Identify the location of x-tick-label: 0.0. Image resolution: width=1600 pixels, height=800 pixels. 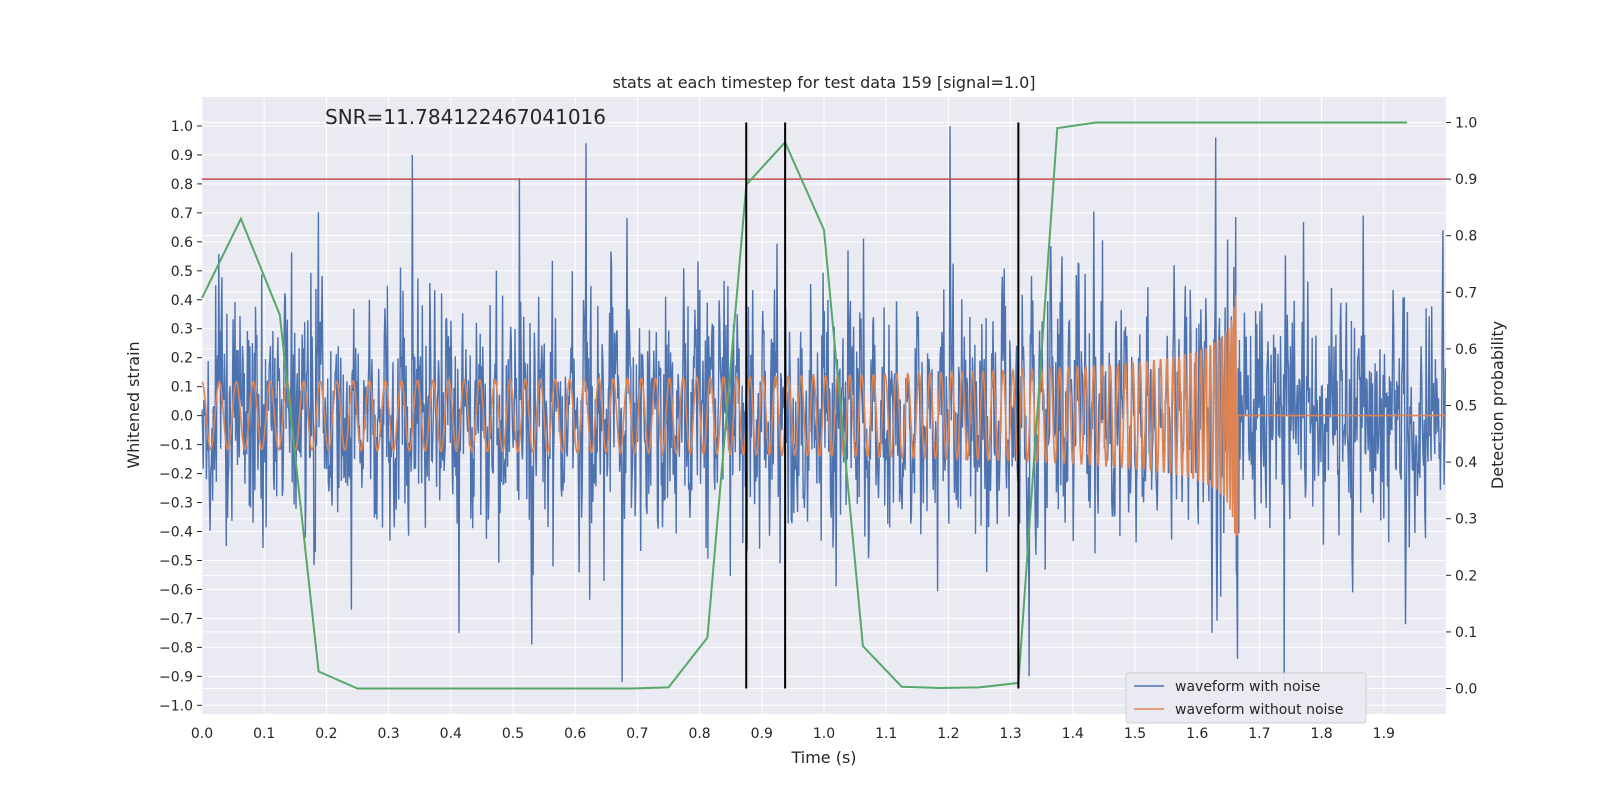
(202, 734).